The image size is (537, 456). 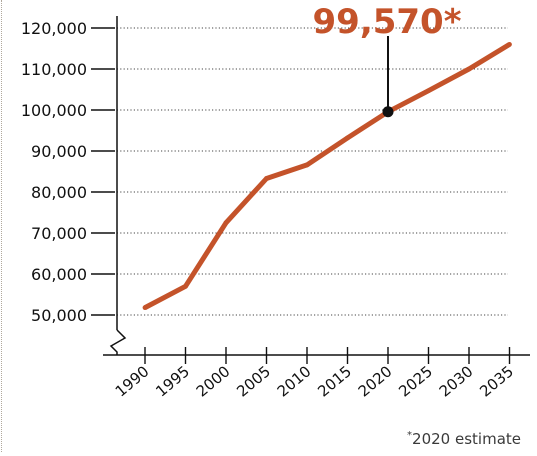 What do you see at coordinates (410, 435) in the screenshot?
I see `footnote-marker: *` at bounding box center [410, 435].